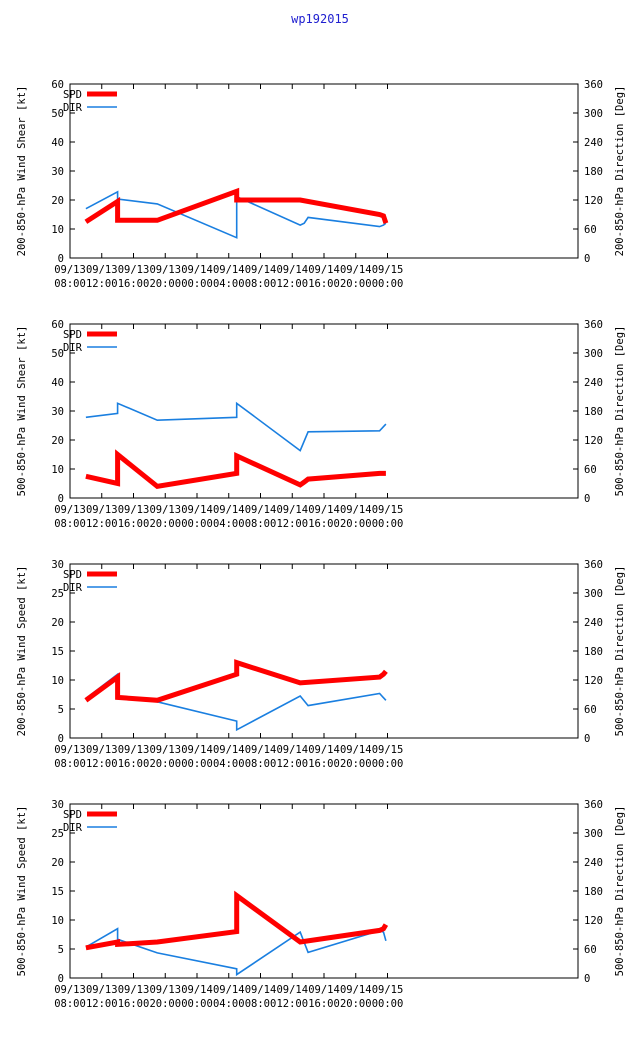 This screenshot has height=1060, width=640. I want to click on legend-label-spd: SPD, so click(72, 575).